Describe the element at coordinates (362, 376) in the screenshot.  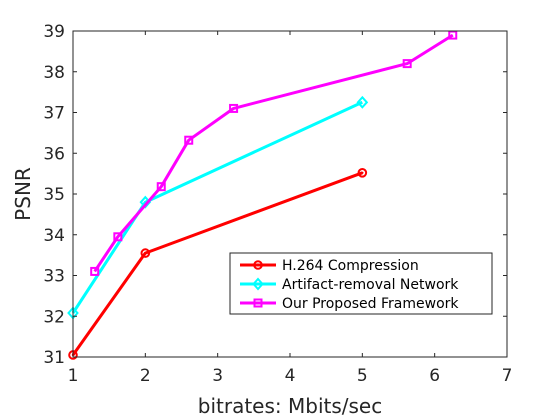
I see `x-tick-label: 5` at that location.